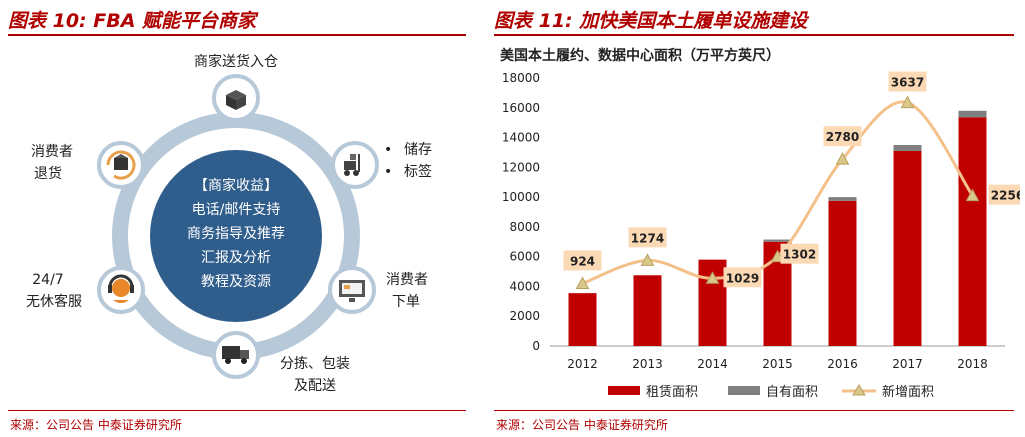 The width and height of the screenshot is (1025, 437). Describe the element at coordinates (521, 78) in the screenshot. I see `y-tick-label: 18000` at that location.